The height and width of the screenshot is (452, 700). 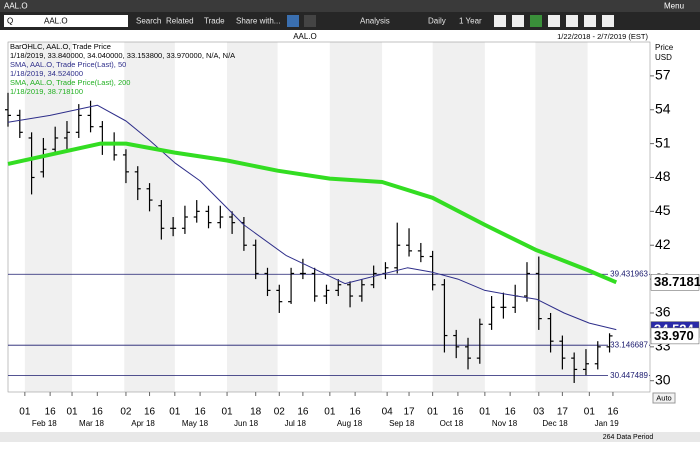 I want to click on search-prefix: Q, so click(x=10, y=21).